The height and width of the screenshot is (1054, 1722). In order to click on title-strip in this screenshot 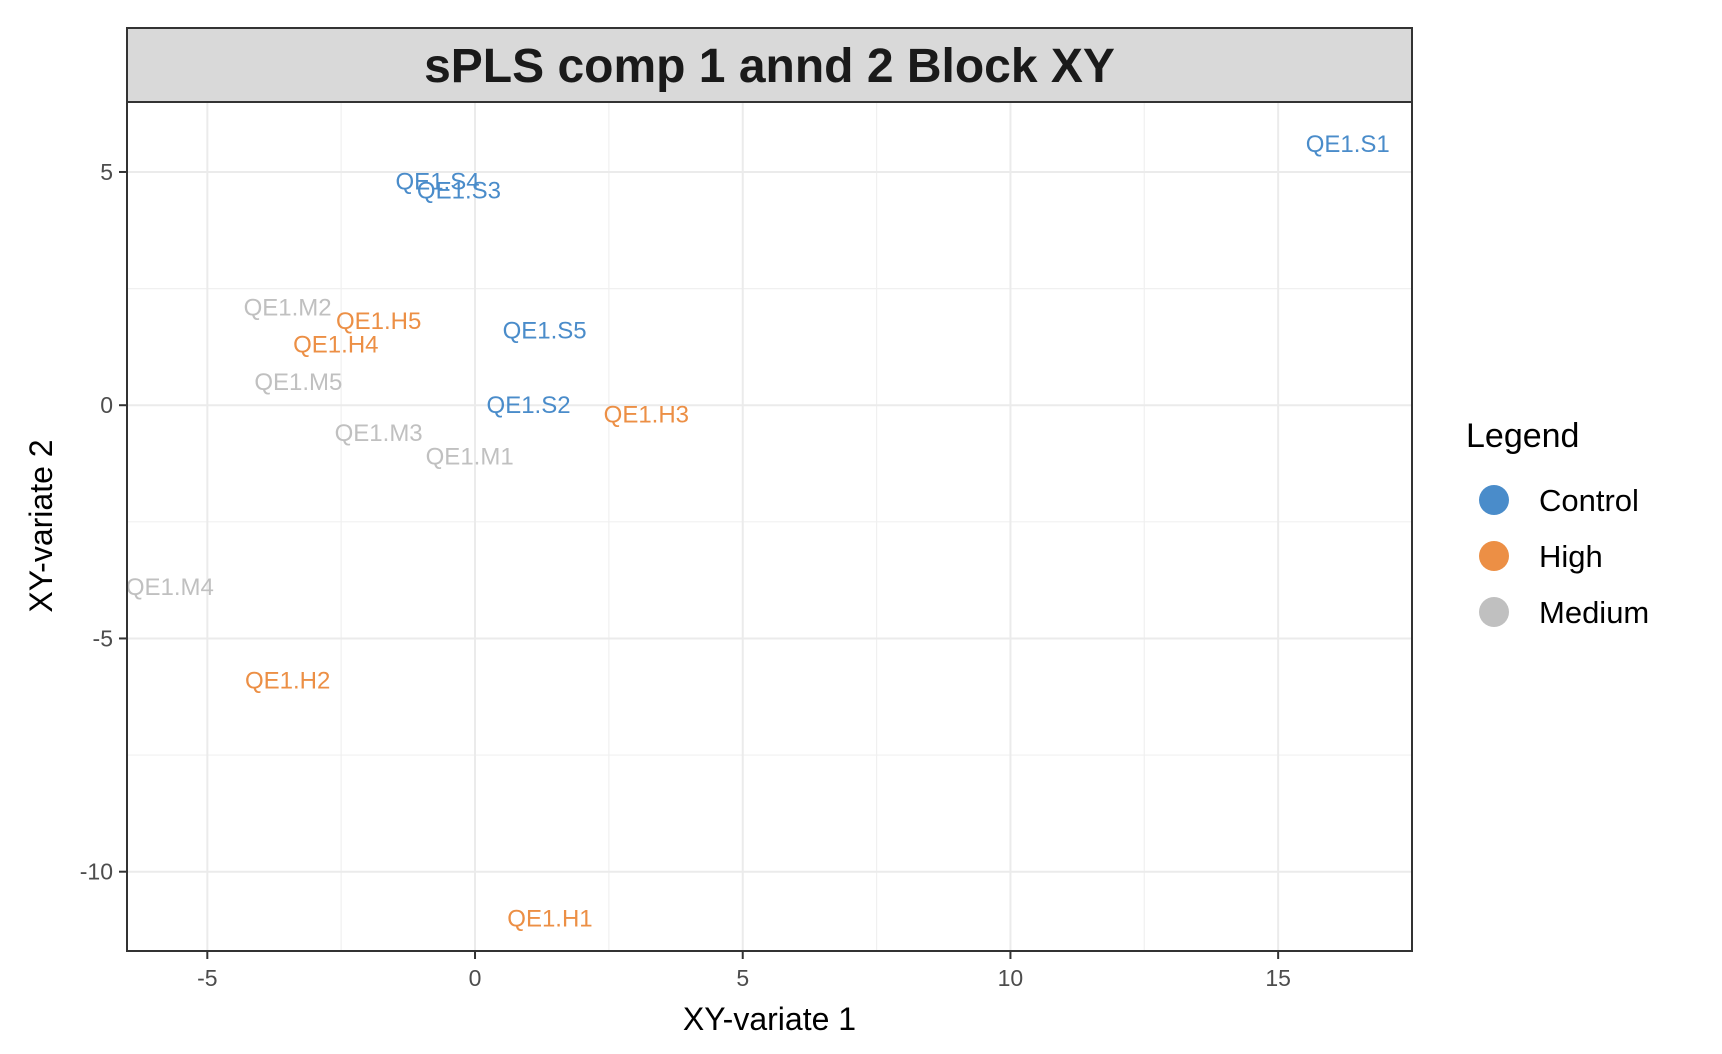, I will do `click(769, 65)`.